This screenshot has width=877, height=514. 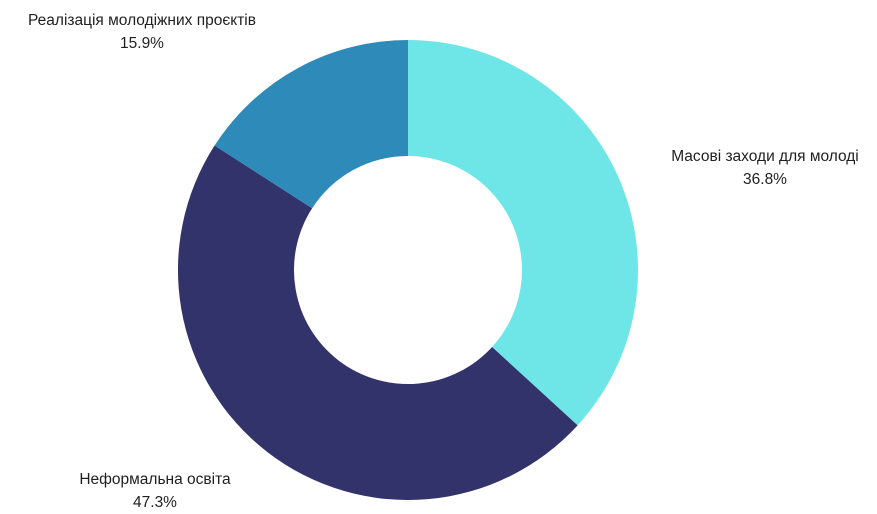 What do you see at coordinates (142, 32) in the screenshot?
I see `slice-label-group-2: Реалізація молодіжних проєктів 15.9%` at bounding box center [142, 32].